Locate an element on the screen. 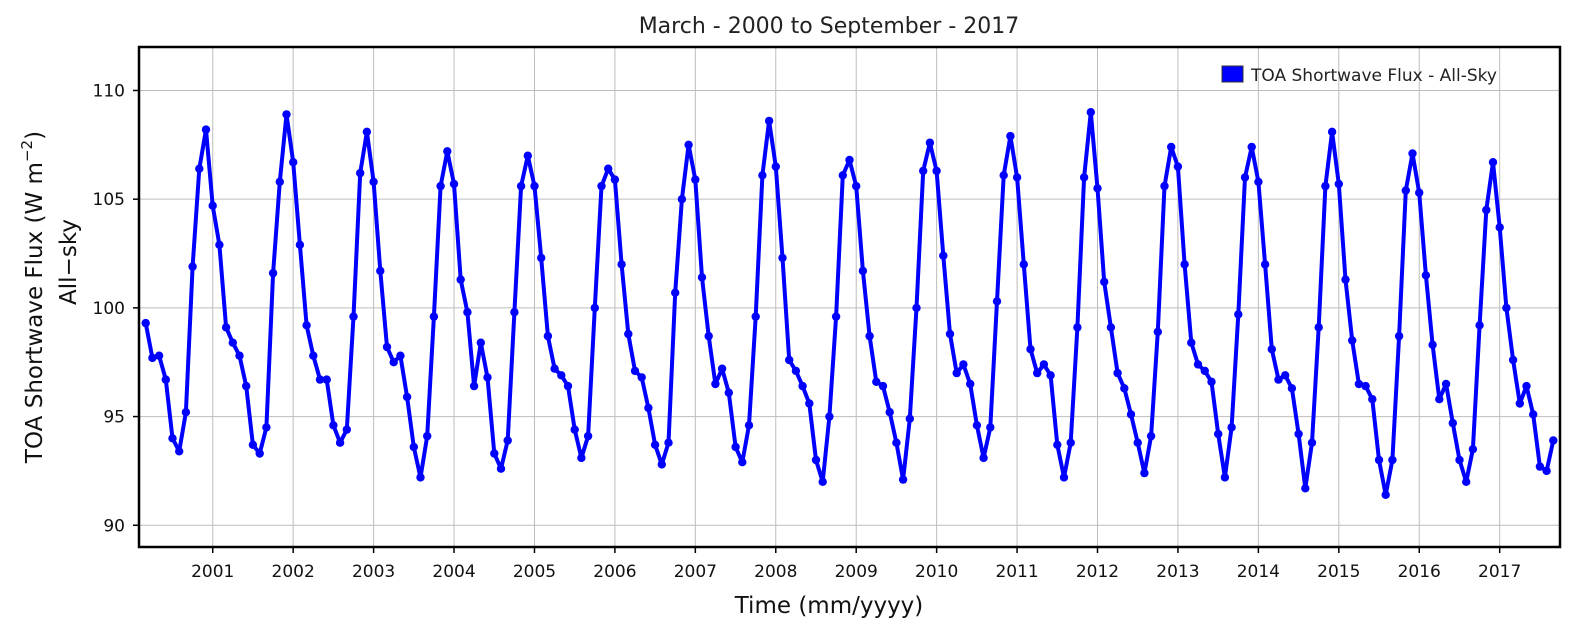  y-axis-label-group: TOA Shortwave Flux (W m−2) is located at coordinates (33, 297).